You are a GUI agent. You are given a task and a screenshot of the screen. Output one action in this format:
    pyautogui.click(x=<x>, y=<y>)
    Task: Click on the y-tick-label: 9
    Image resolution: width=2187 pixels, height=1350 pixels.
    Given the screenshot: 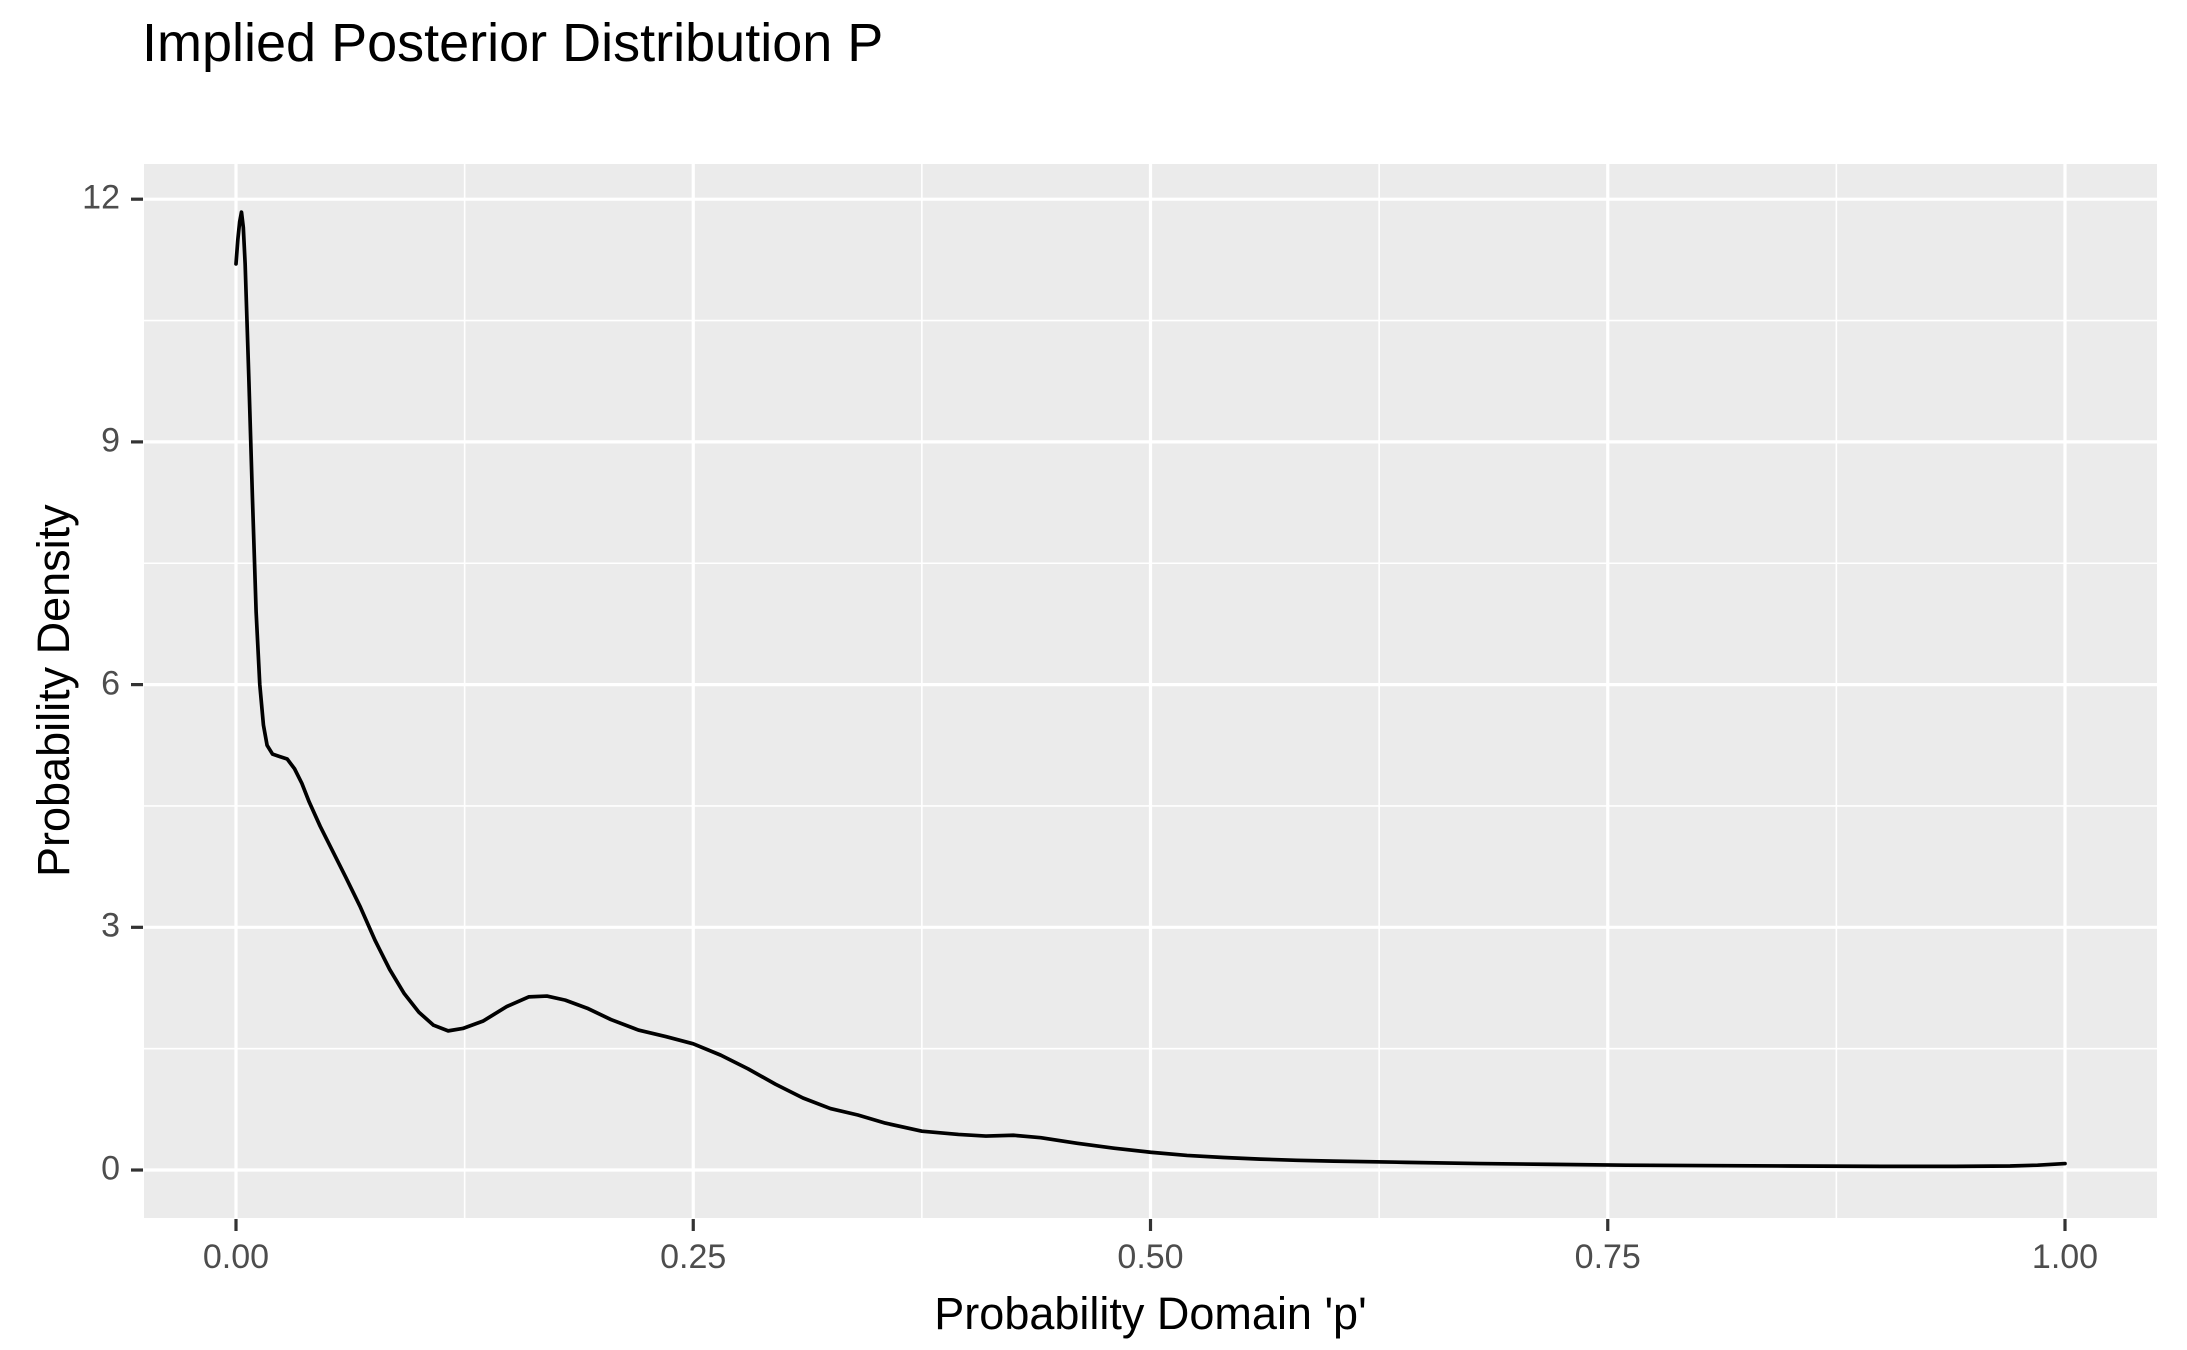 What is the action you would take?
    pyautogui.click(x=110, y=440)
    